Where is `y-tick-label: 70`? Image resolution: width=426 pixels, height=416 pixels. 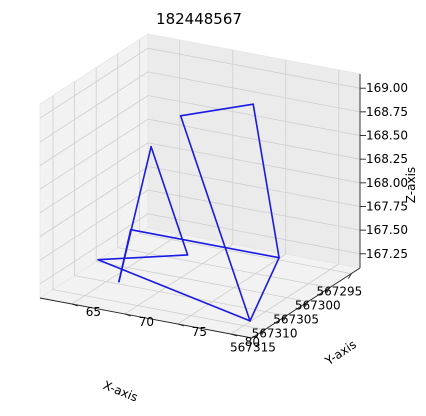
y-tick-label: 70 is located at coordinates (146, 322).